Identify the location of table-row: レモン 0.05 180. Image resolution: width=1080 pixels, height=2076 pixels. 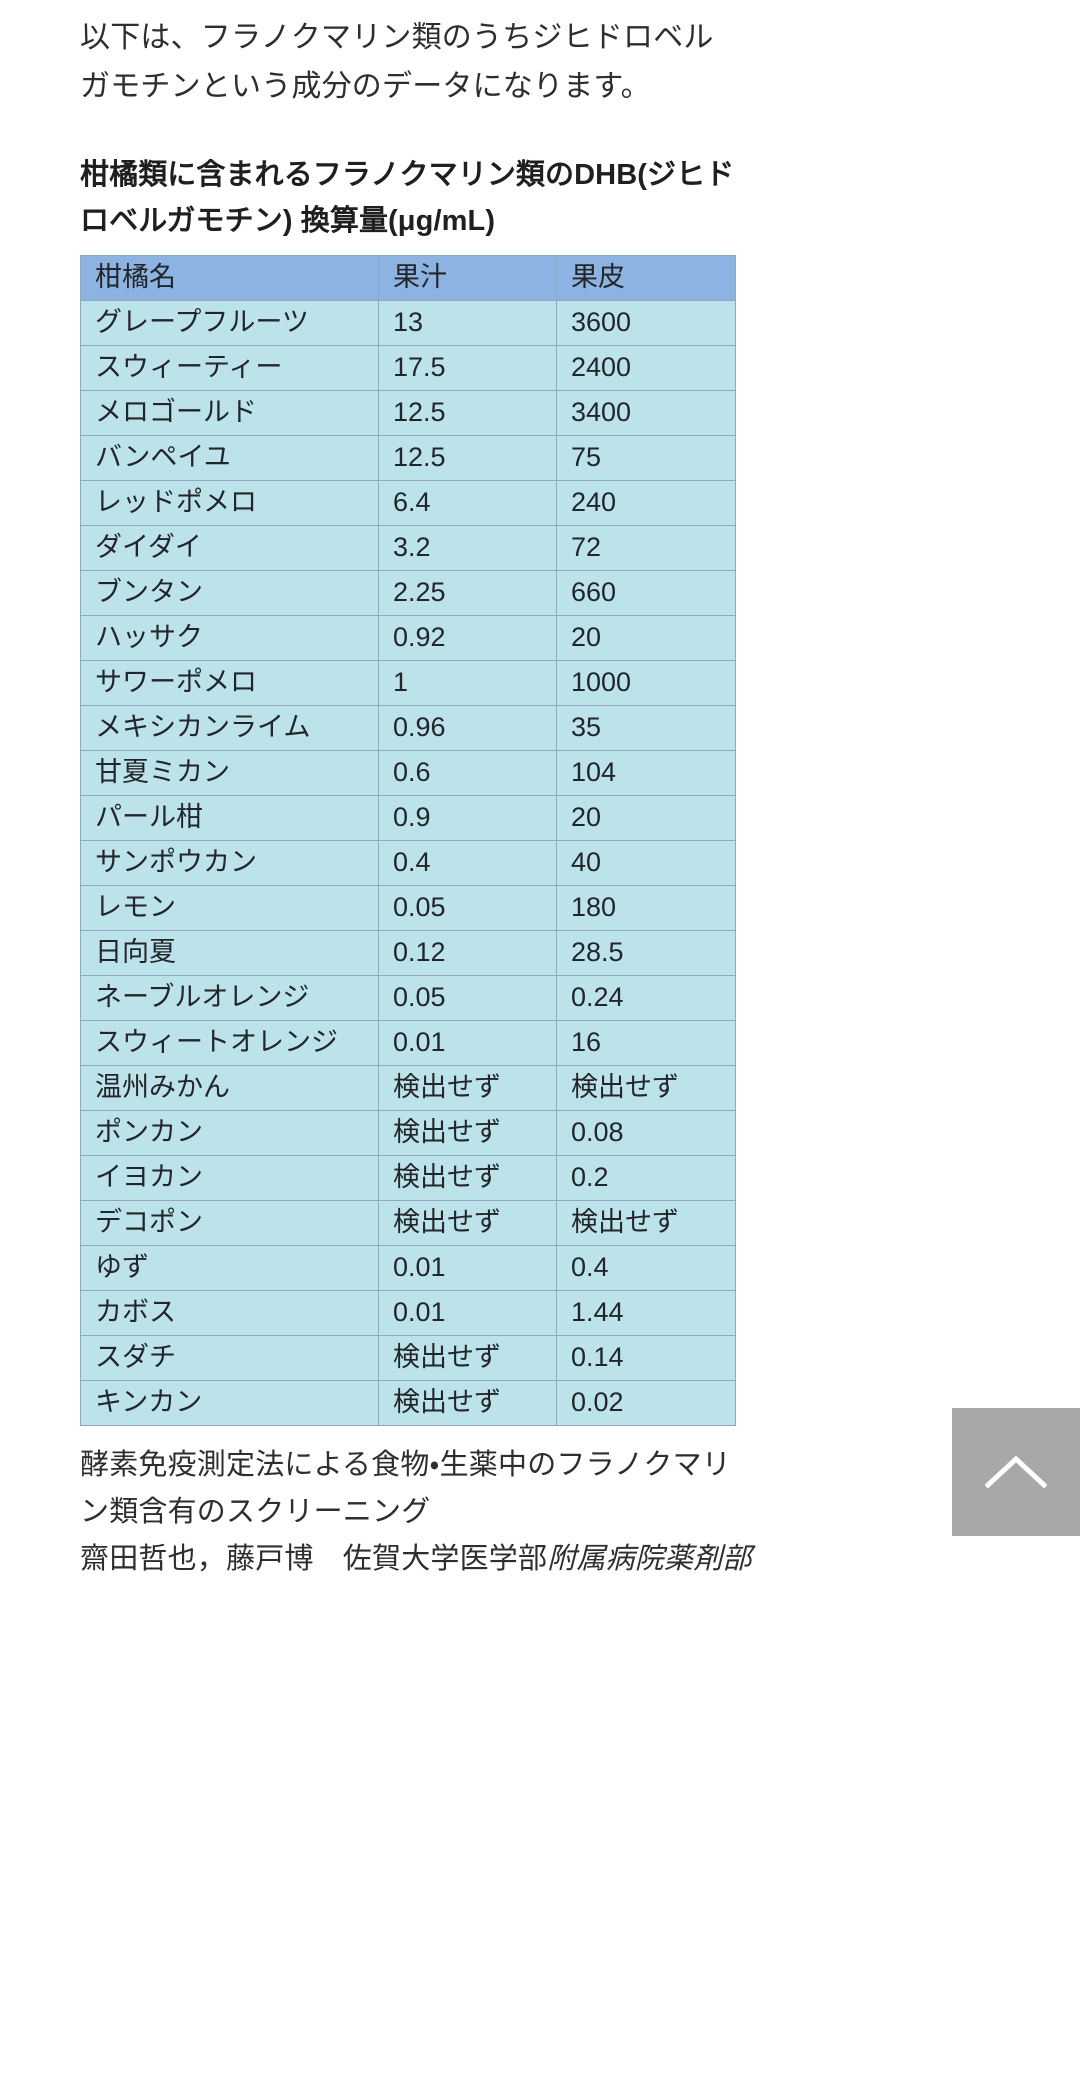
(408, 907).